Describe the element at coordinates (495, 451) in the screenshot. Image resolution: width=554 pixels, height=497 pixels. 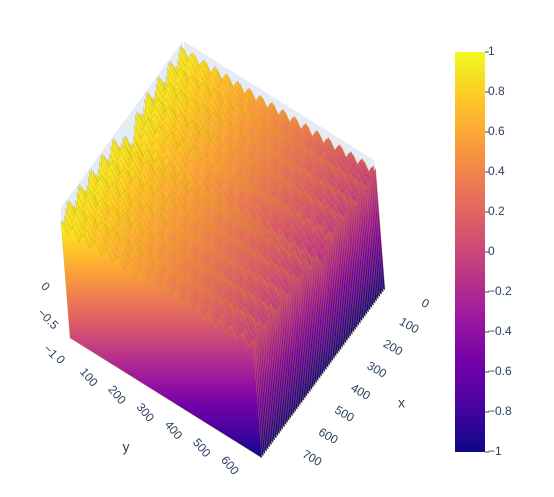
I see `colorbar-tick-label: −1` at that location.